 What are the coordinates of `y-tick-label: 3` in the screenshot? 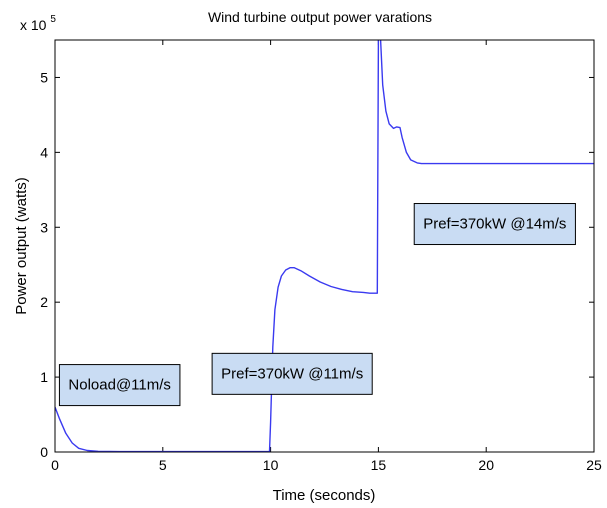 It's located at (44, 227).